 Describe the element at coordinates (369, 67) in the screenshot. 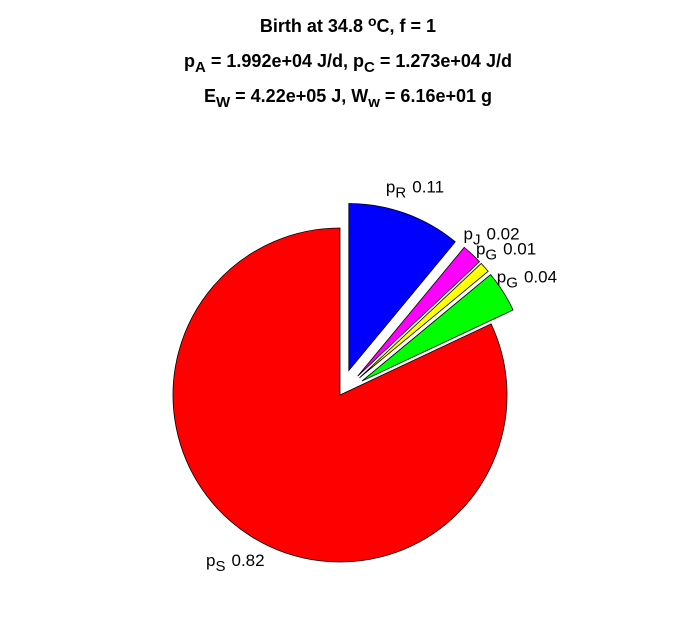

I see `title-segment: C` at that location.